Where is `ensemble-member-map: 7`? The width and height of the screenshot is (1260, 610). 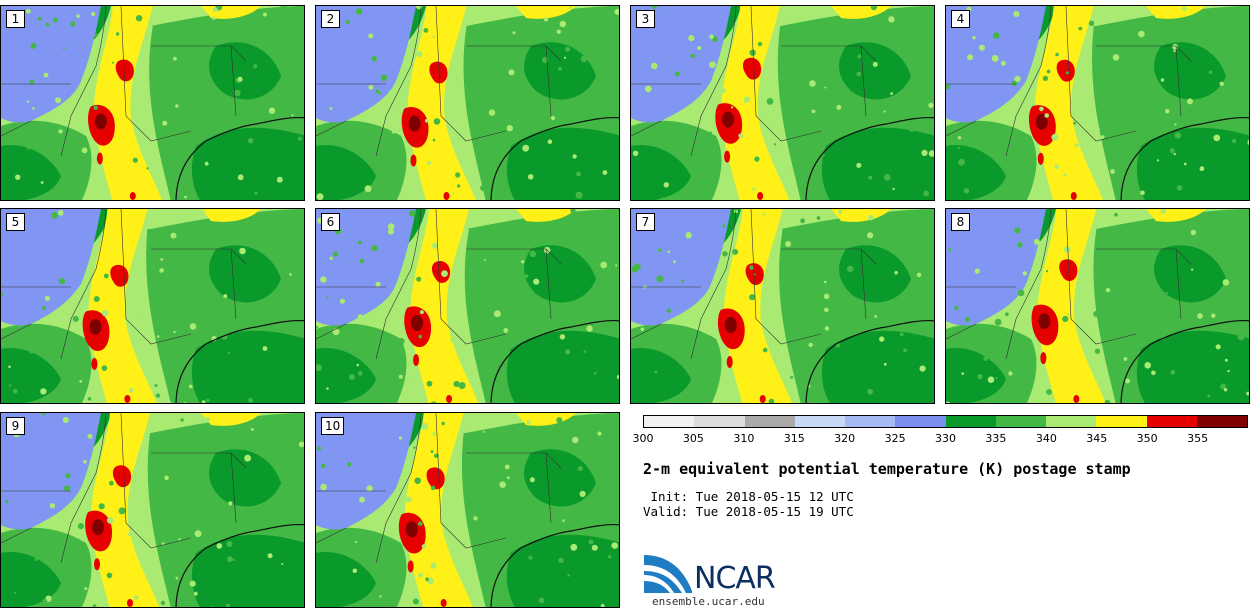
ensemble-member-map: 7 is located at coordinates (782, 306).